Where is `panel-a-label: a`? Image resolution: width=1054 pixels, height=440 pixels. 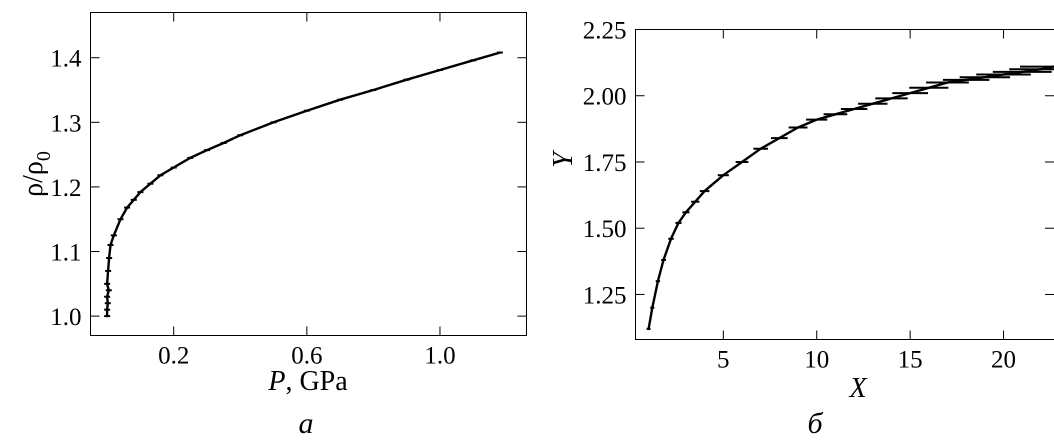
panel-a-label: a is located at coordinates (306, 423).